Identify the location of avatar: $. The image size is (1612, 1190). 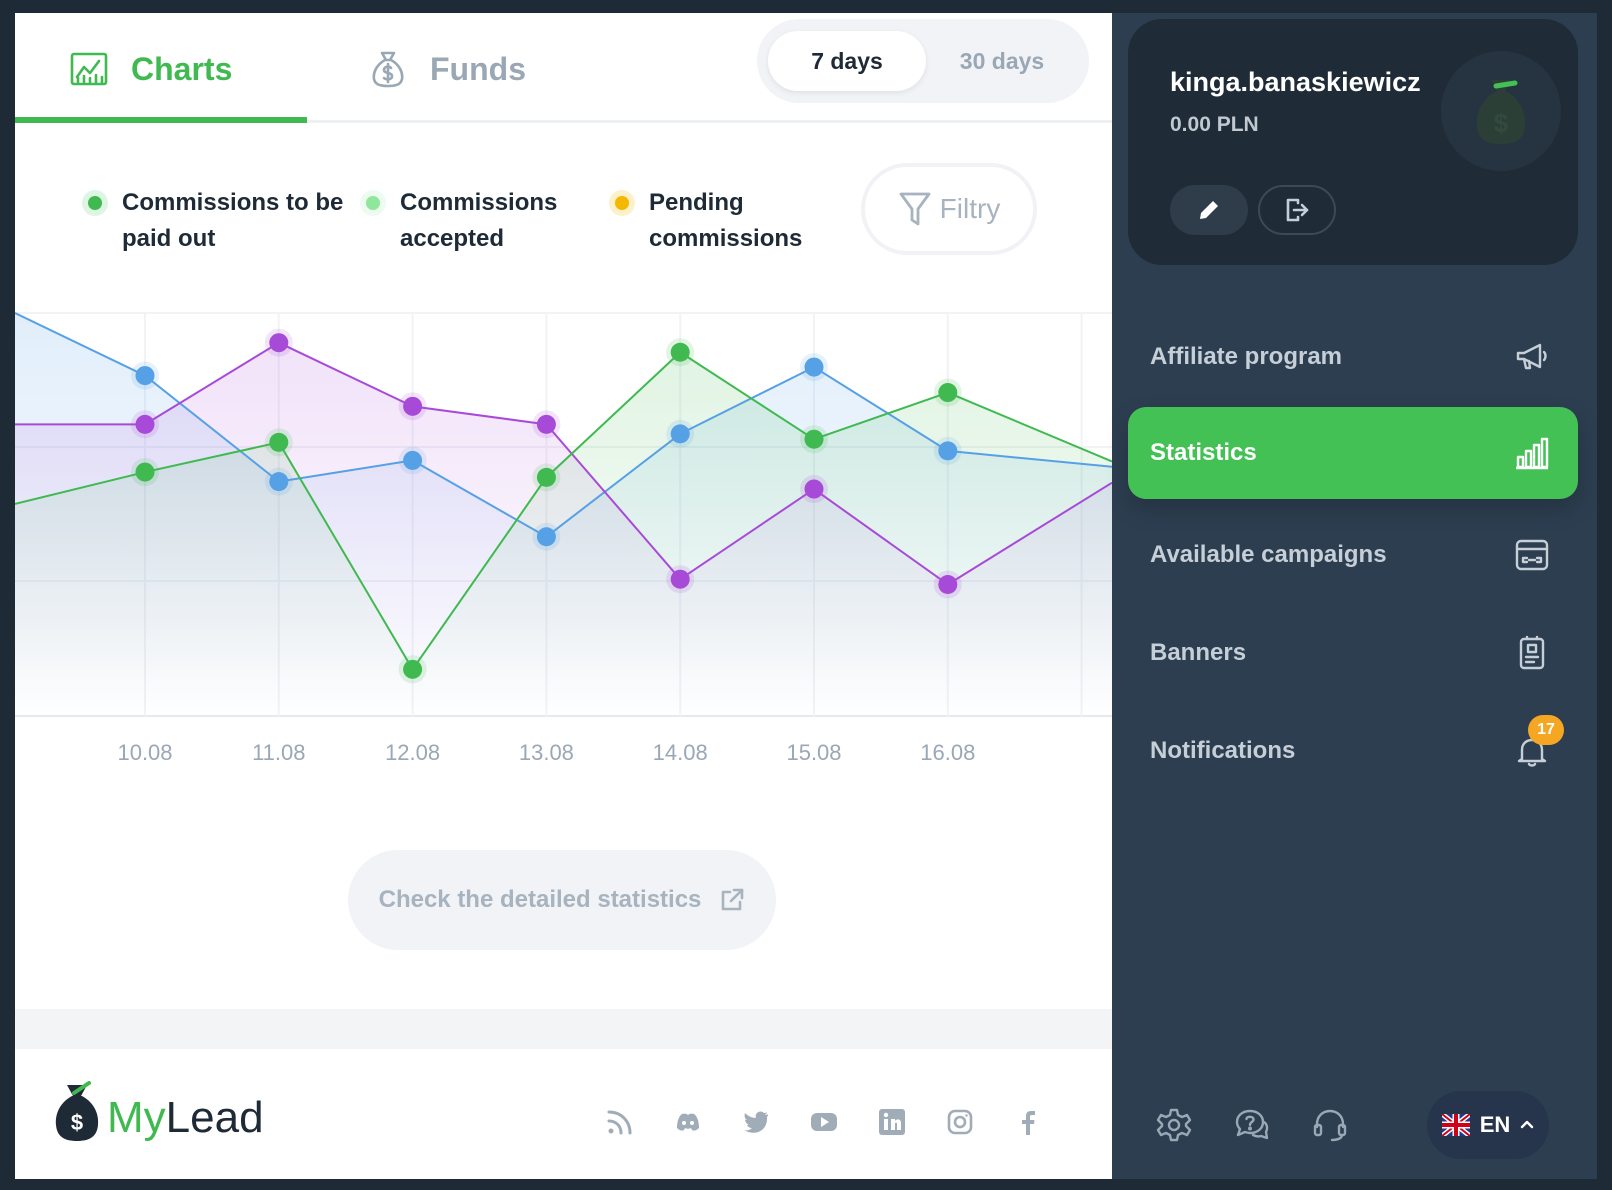
(1501, 111).